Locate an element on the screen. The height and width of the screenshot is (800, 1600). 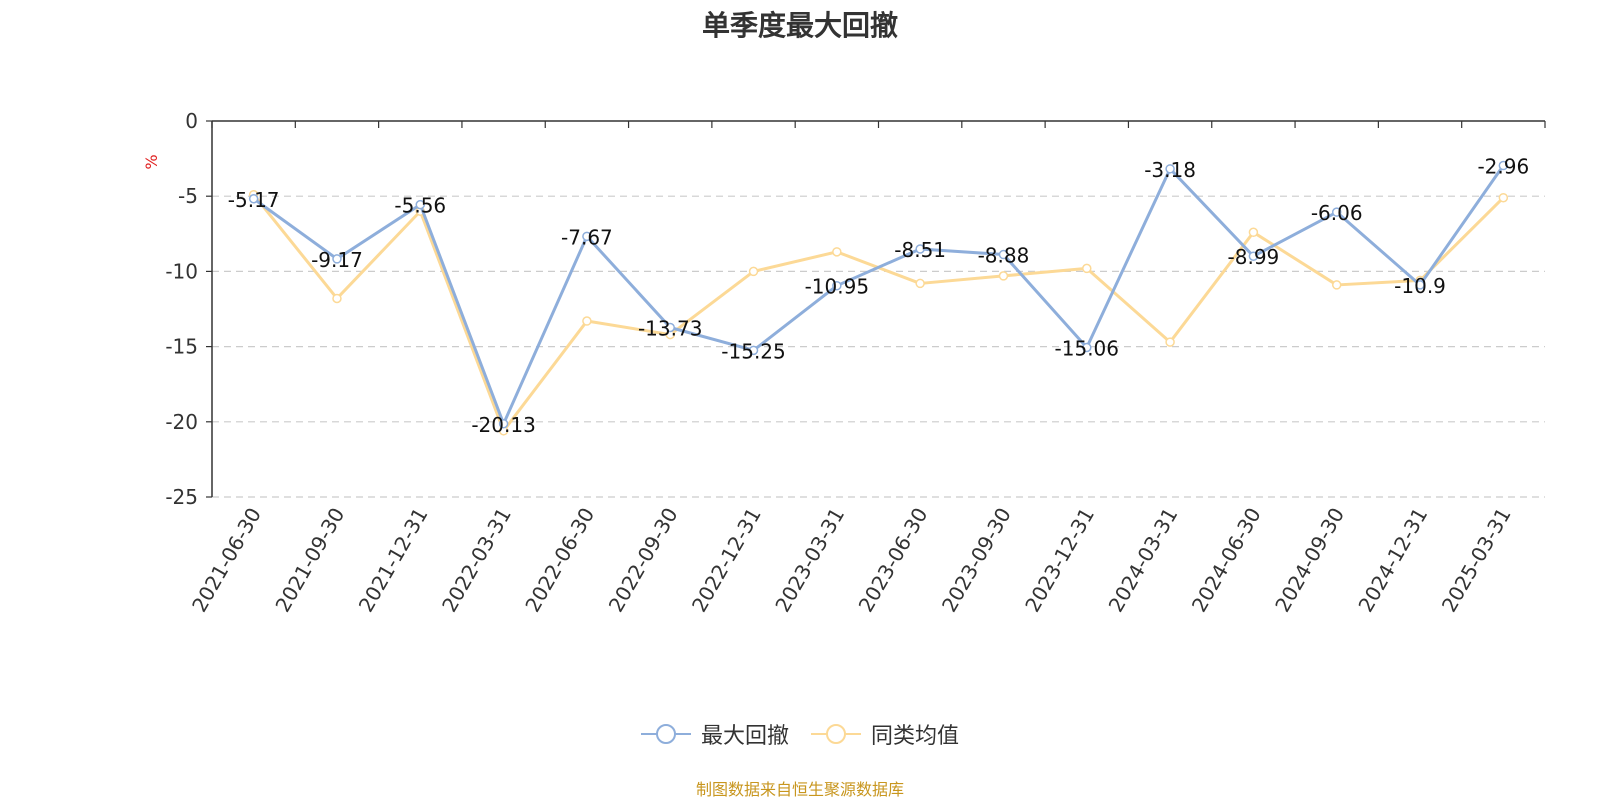
data-label: -10.9 is located at coordinates (1420, 286).